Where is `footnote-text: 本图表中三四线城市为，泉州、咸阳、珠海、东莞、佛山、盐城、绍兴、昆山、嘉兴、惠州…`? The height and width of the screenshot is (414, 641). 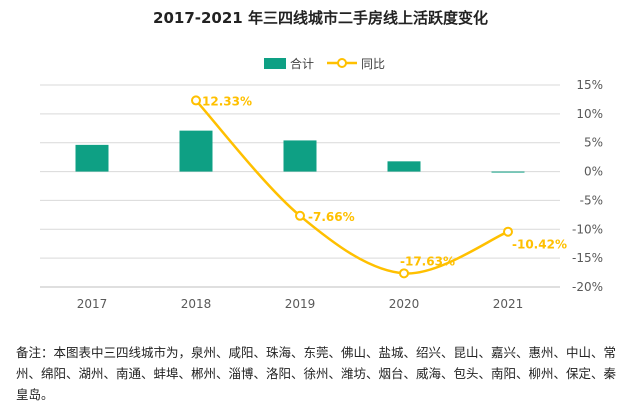
footnote-text: 本图表中三四线城市为，泉州、咸阳、珠海、东莞、佛山、盐城、绍兴、昆山、嘉兴、惠州… is located at coordinates (316, 373).